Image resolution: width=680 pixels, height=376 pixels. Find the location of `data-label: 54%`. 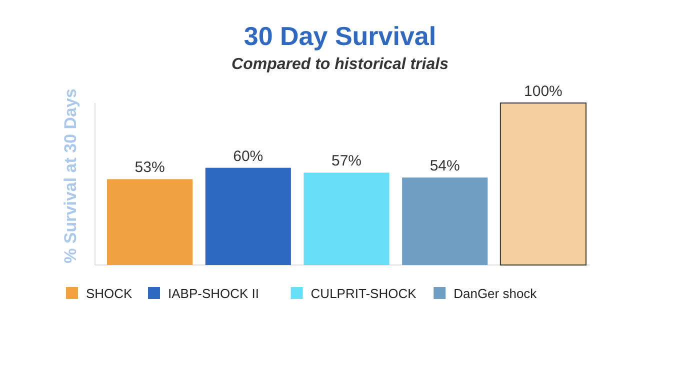

data-label: 54% is located at coordinates (445, 166).